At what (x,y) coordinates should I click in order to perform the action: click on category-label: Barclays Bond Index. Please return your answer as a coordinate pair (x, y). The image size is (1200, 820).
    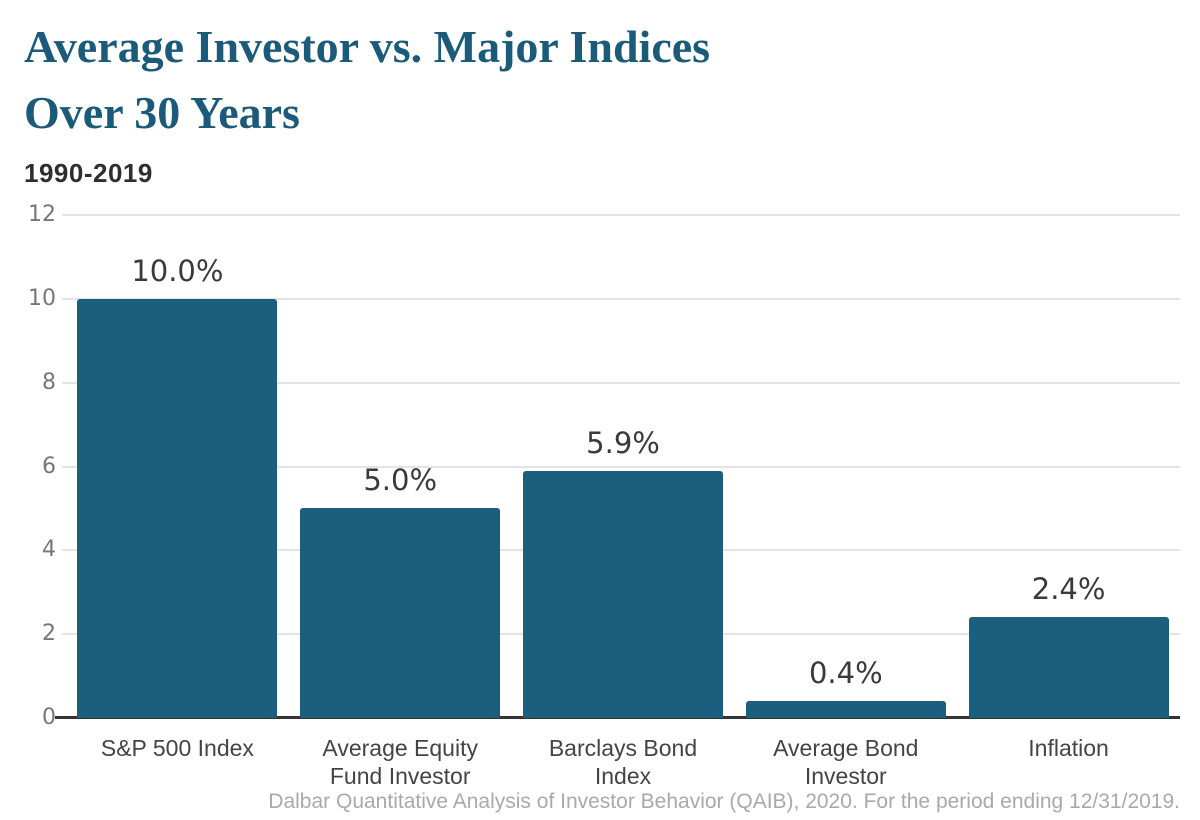
    Looking at the image, I should click on (623, 762).